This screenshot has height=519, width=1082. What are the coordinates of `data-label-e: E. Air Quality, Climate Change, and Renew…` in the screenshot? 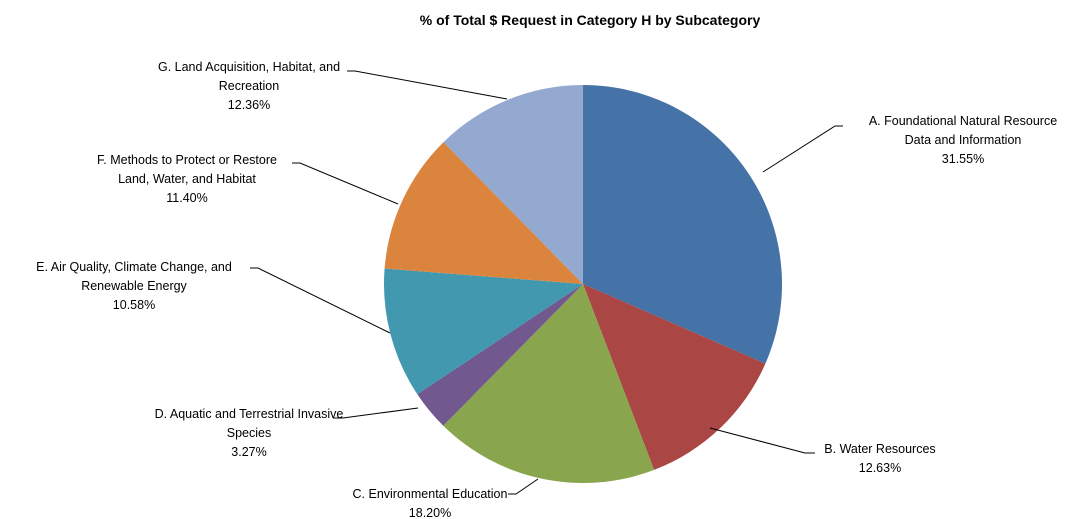 It's located at (134, 286).